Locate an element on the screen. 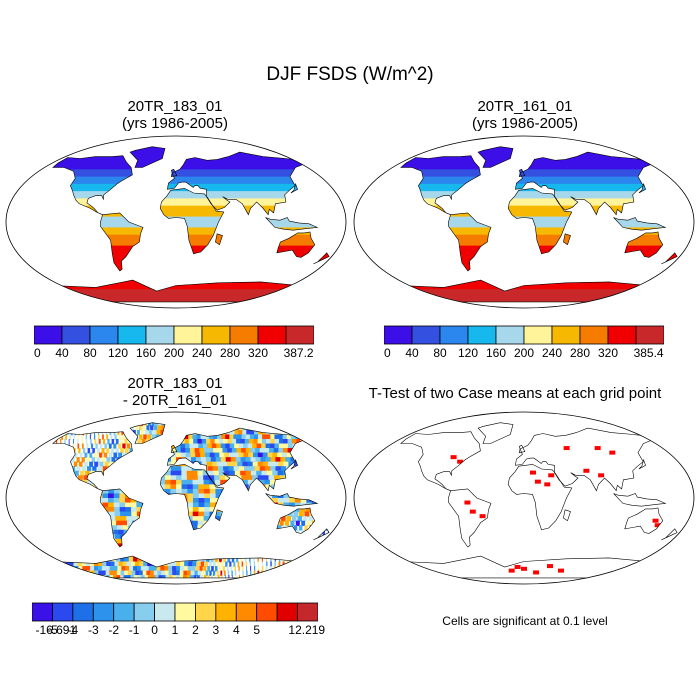 The width and height of the screenshot is (700, 700). colorbar-case2-labels: 0 40 80 120 160 200 240 280 320 385.4 is located at coordinates (524, 354).